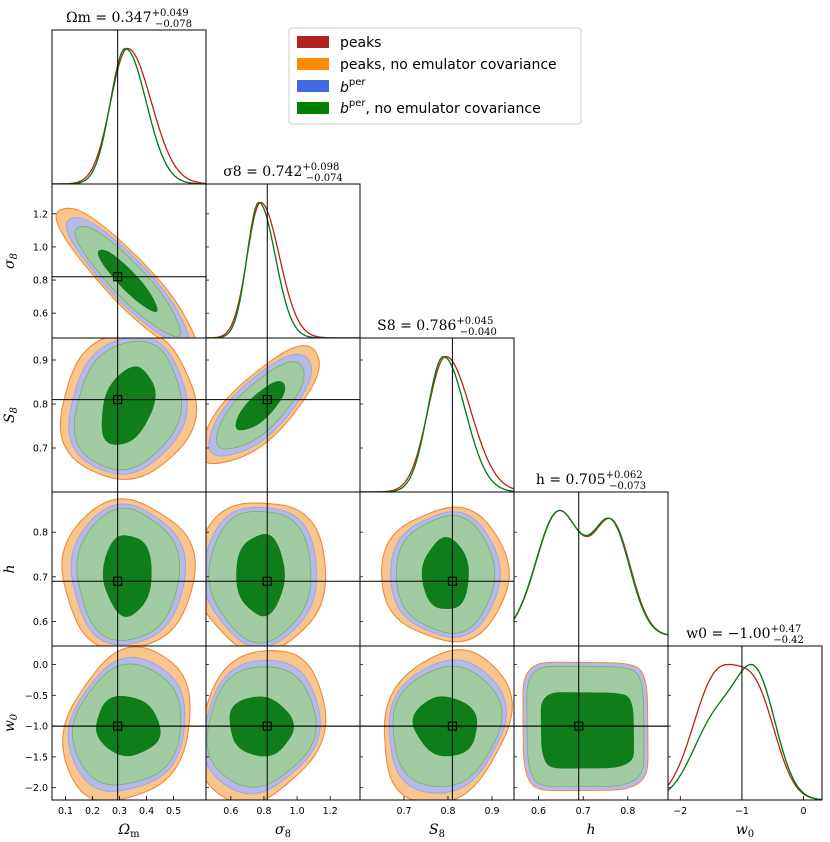 The width and height of the screenshot is (830, 842). Describe the element at coordinates (452, 581) in the screenshot. I see `truth-marker-S8-h` at that location.